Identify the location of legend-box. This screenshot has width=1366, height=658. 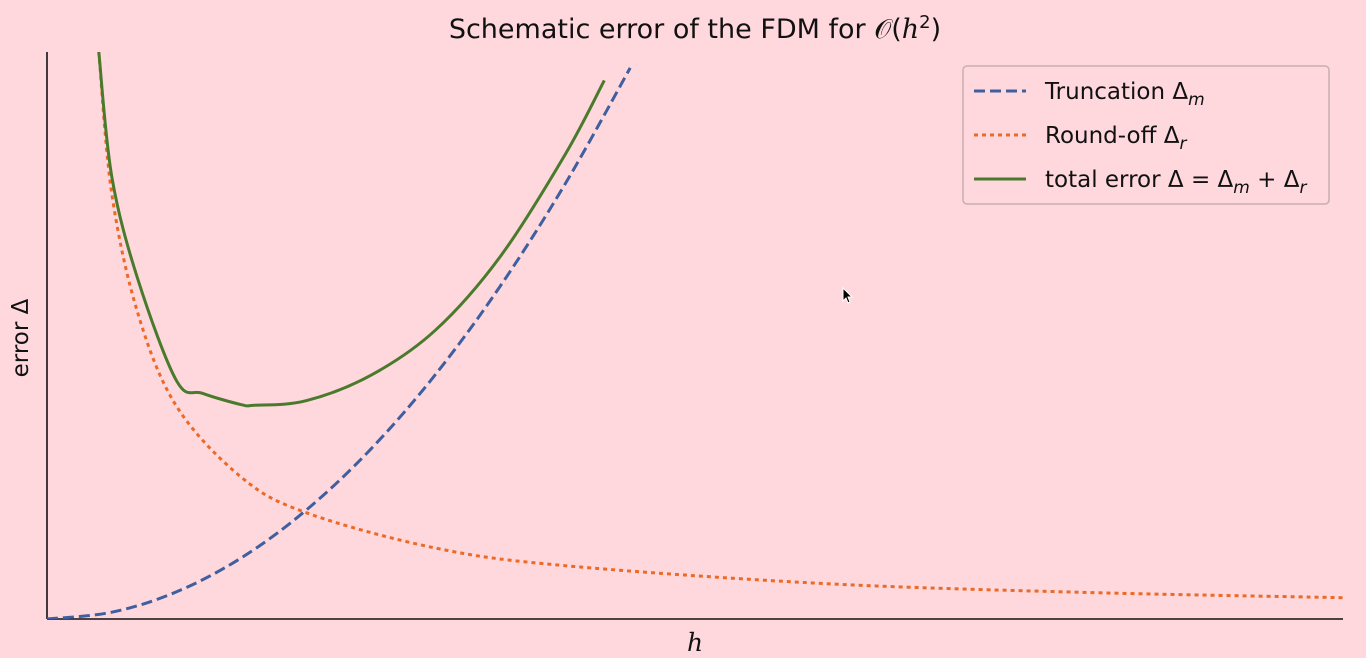
(1146, 135).